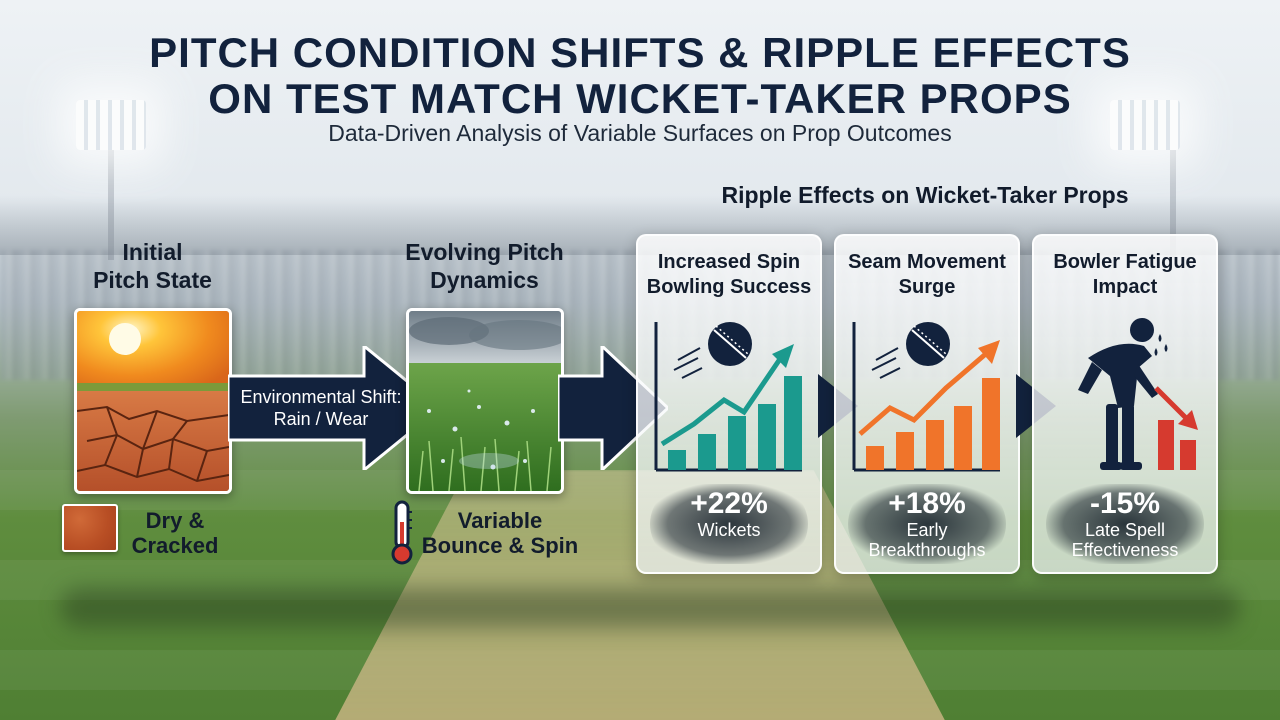 This screenshot has height=720, width=1280. Describe the element at coordinates (484, 266) in the screenshot. I see `evolving-dynamics-label: Evolving Pitch Dynamics` at that location.